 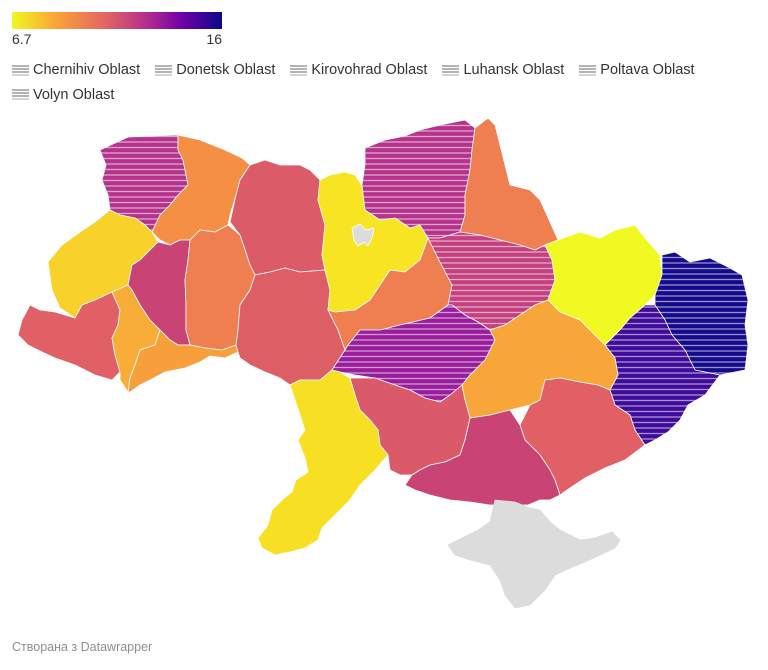 I want to click on color-gradient, so click(x=117, y=20).